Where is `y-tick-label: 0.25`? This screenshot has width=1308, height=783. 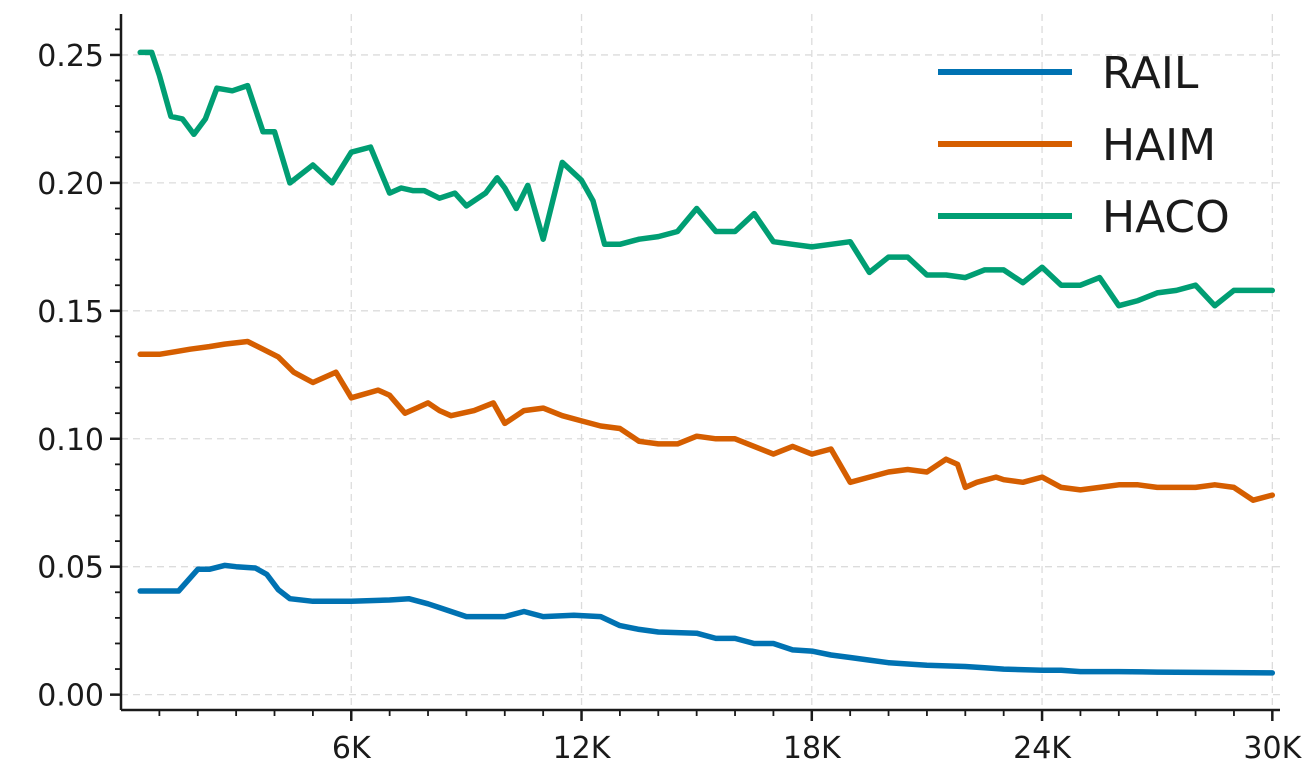 y-tick-label: 0.25 is located at coordinates (70, 56).